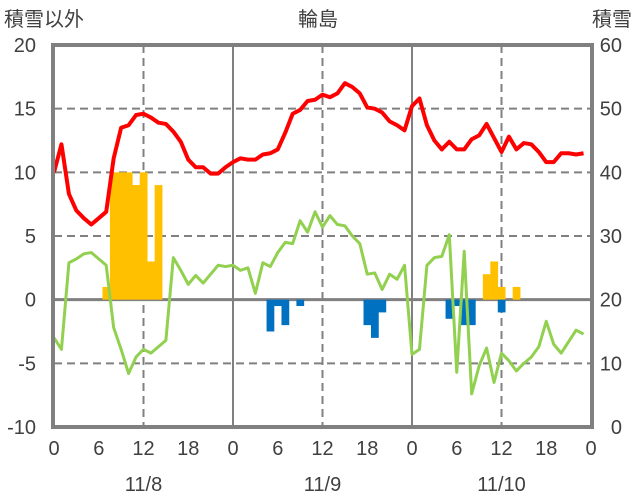 The image size is (636, 501). What do you see at coordinates (25, 110) in the screenshot?
I see `left-tick-label: 15` at bounding box center [25, 110].